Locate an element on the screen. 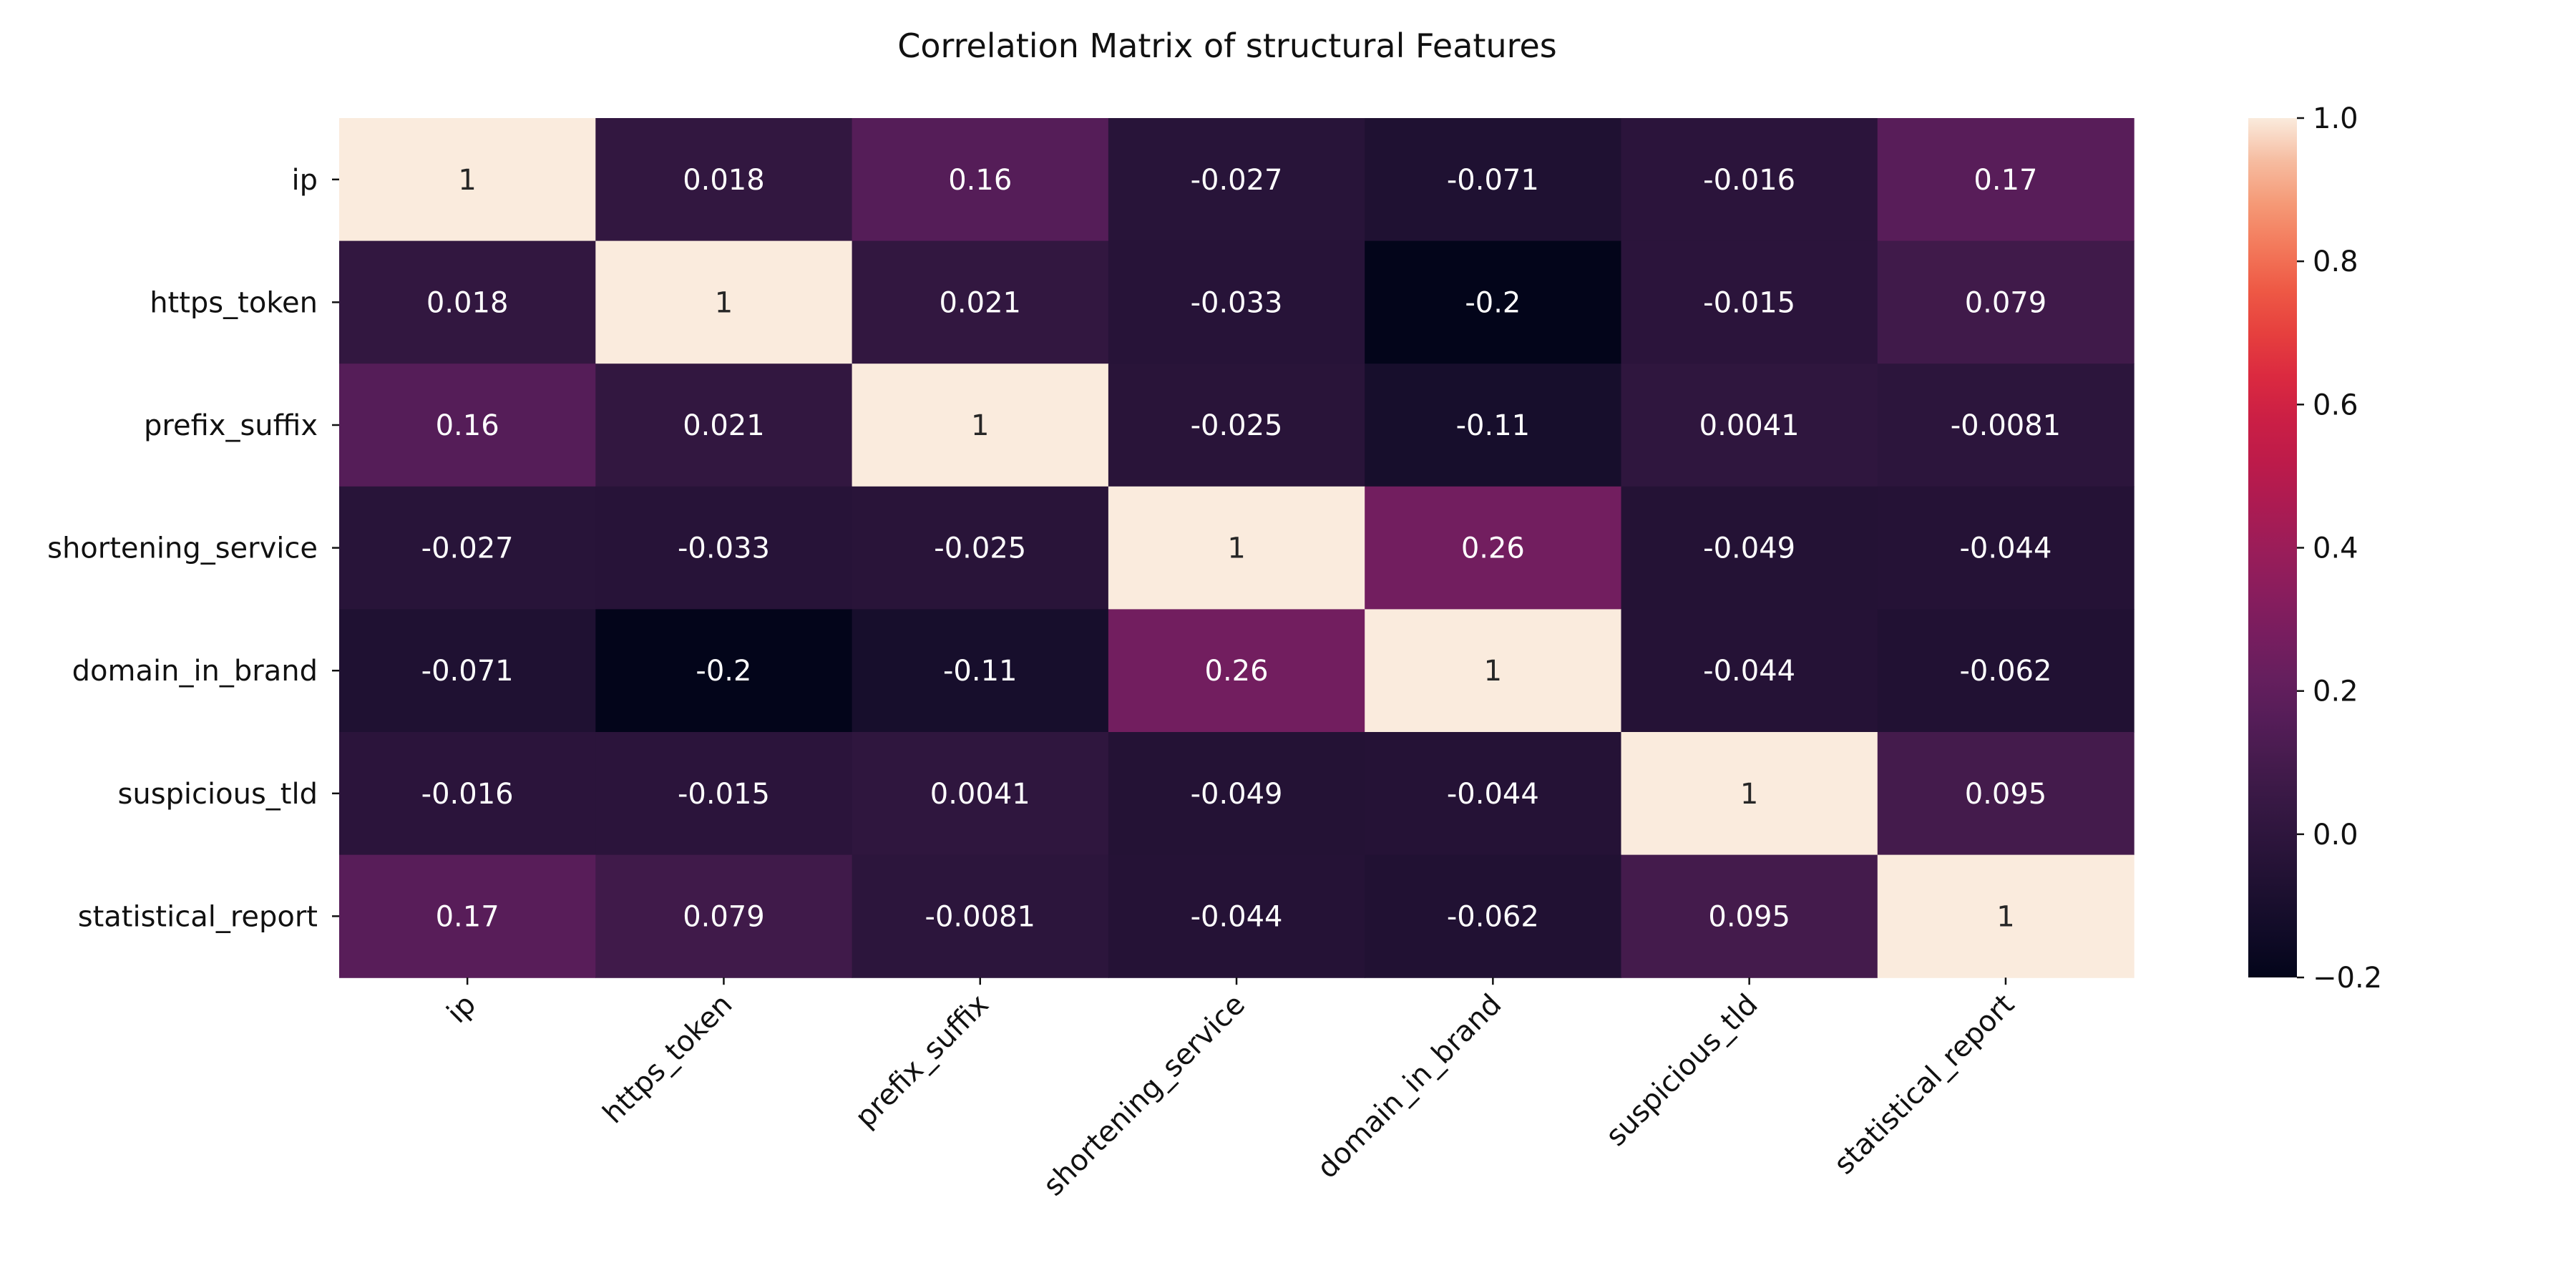 The image size is (2576, 1288). y-tick-label: shortening_service is located at coordinates (182, 548).